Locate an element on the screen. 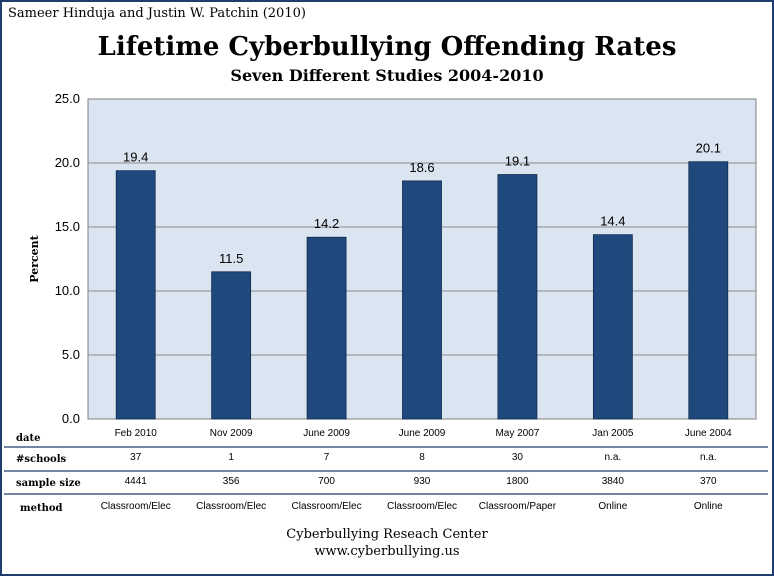 This screenshot has width=774, height=576. data-label: 14.2 is located at coordinates (326, 223).